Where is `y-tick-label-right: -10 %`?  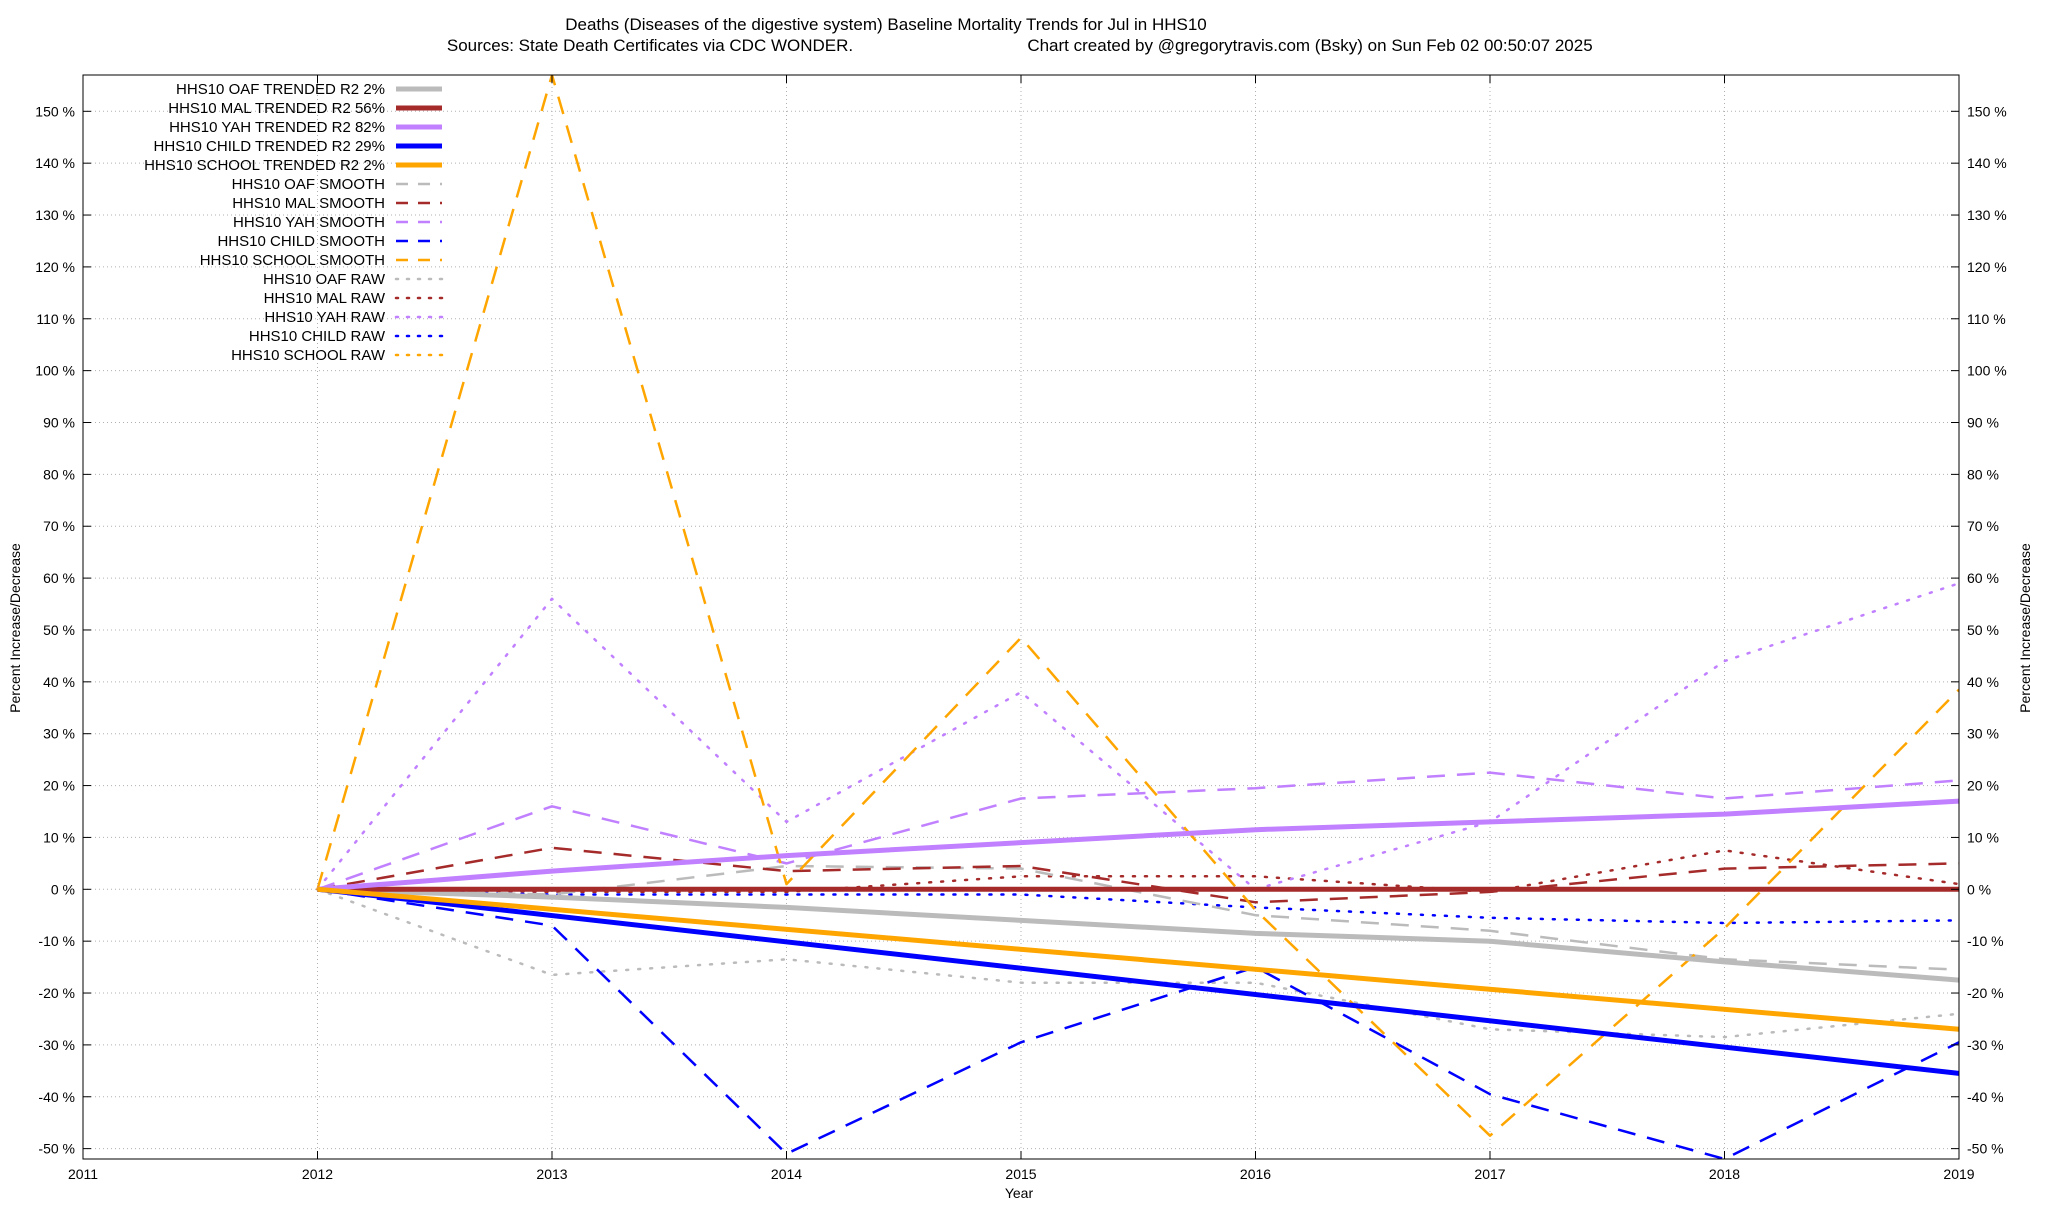 y-tick-label-right: -10 % is located at coordinates (1985, 941).